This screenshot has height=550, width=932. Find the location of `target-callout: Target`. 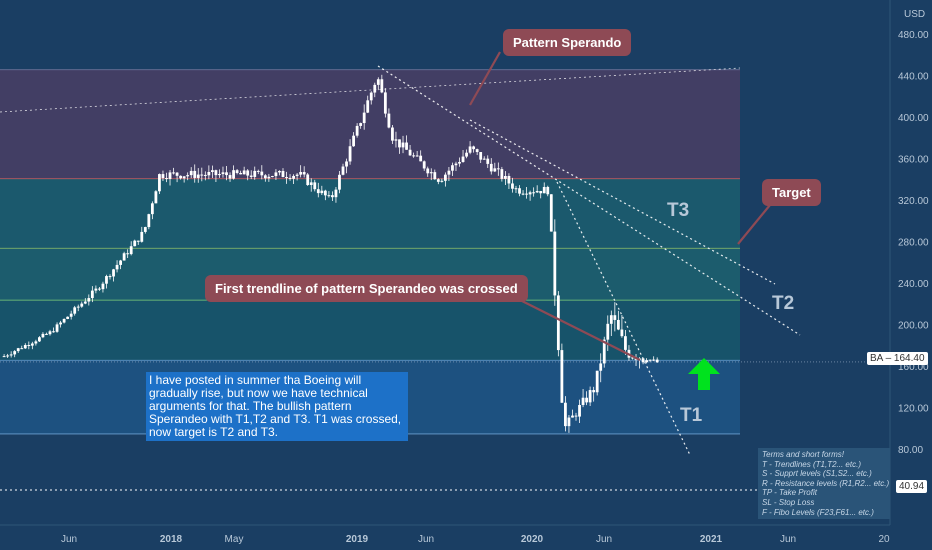

target-callout: Target is located at coordinates (791, 192).